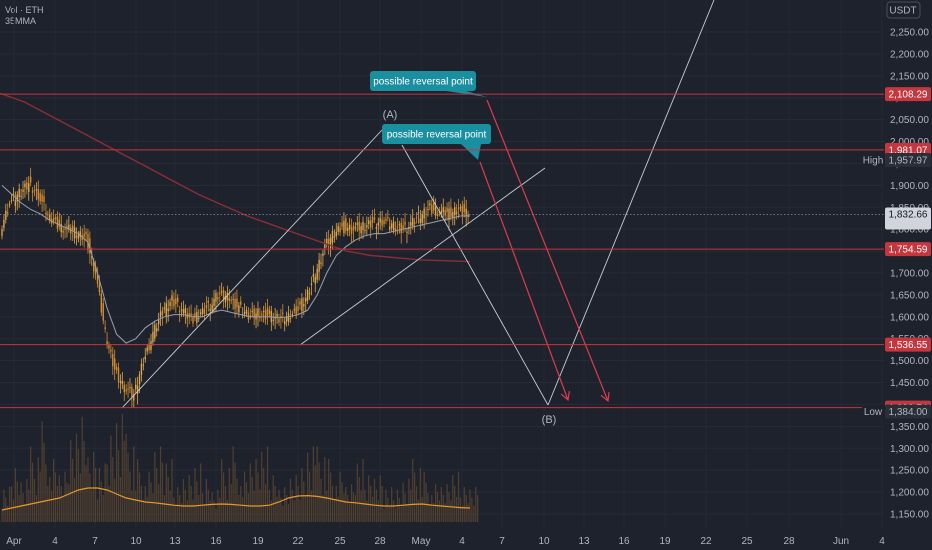  Describe the element at coordinates (236, 499) in the screenshot. I see `volume-ma-line` at that location.